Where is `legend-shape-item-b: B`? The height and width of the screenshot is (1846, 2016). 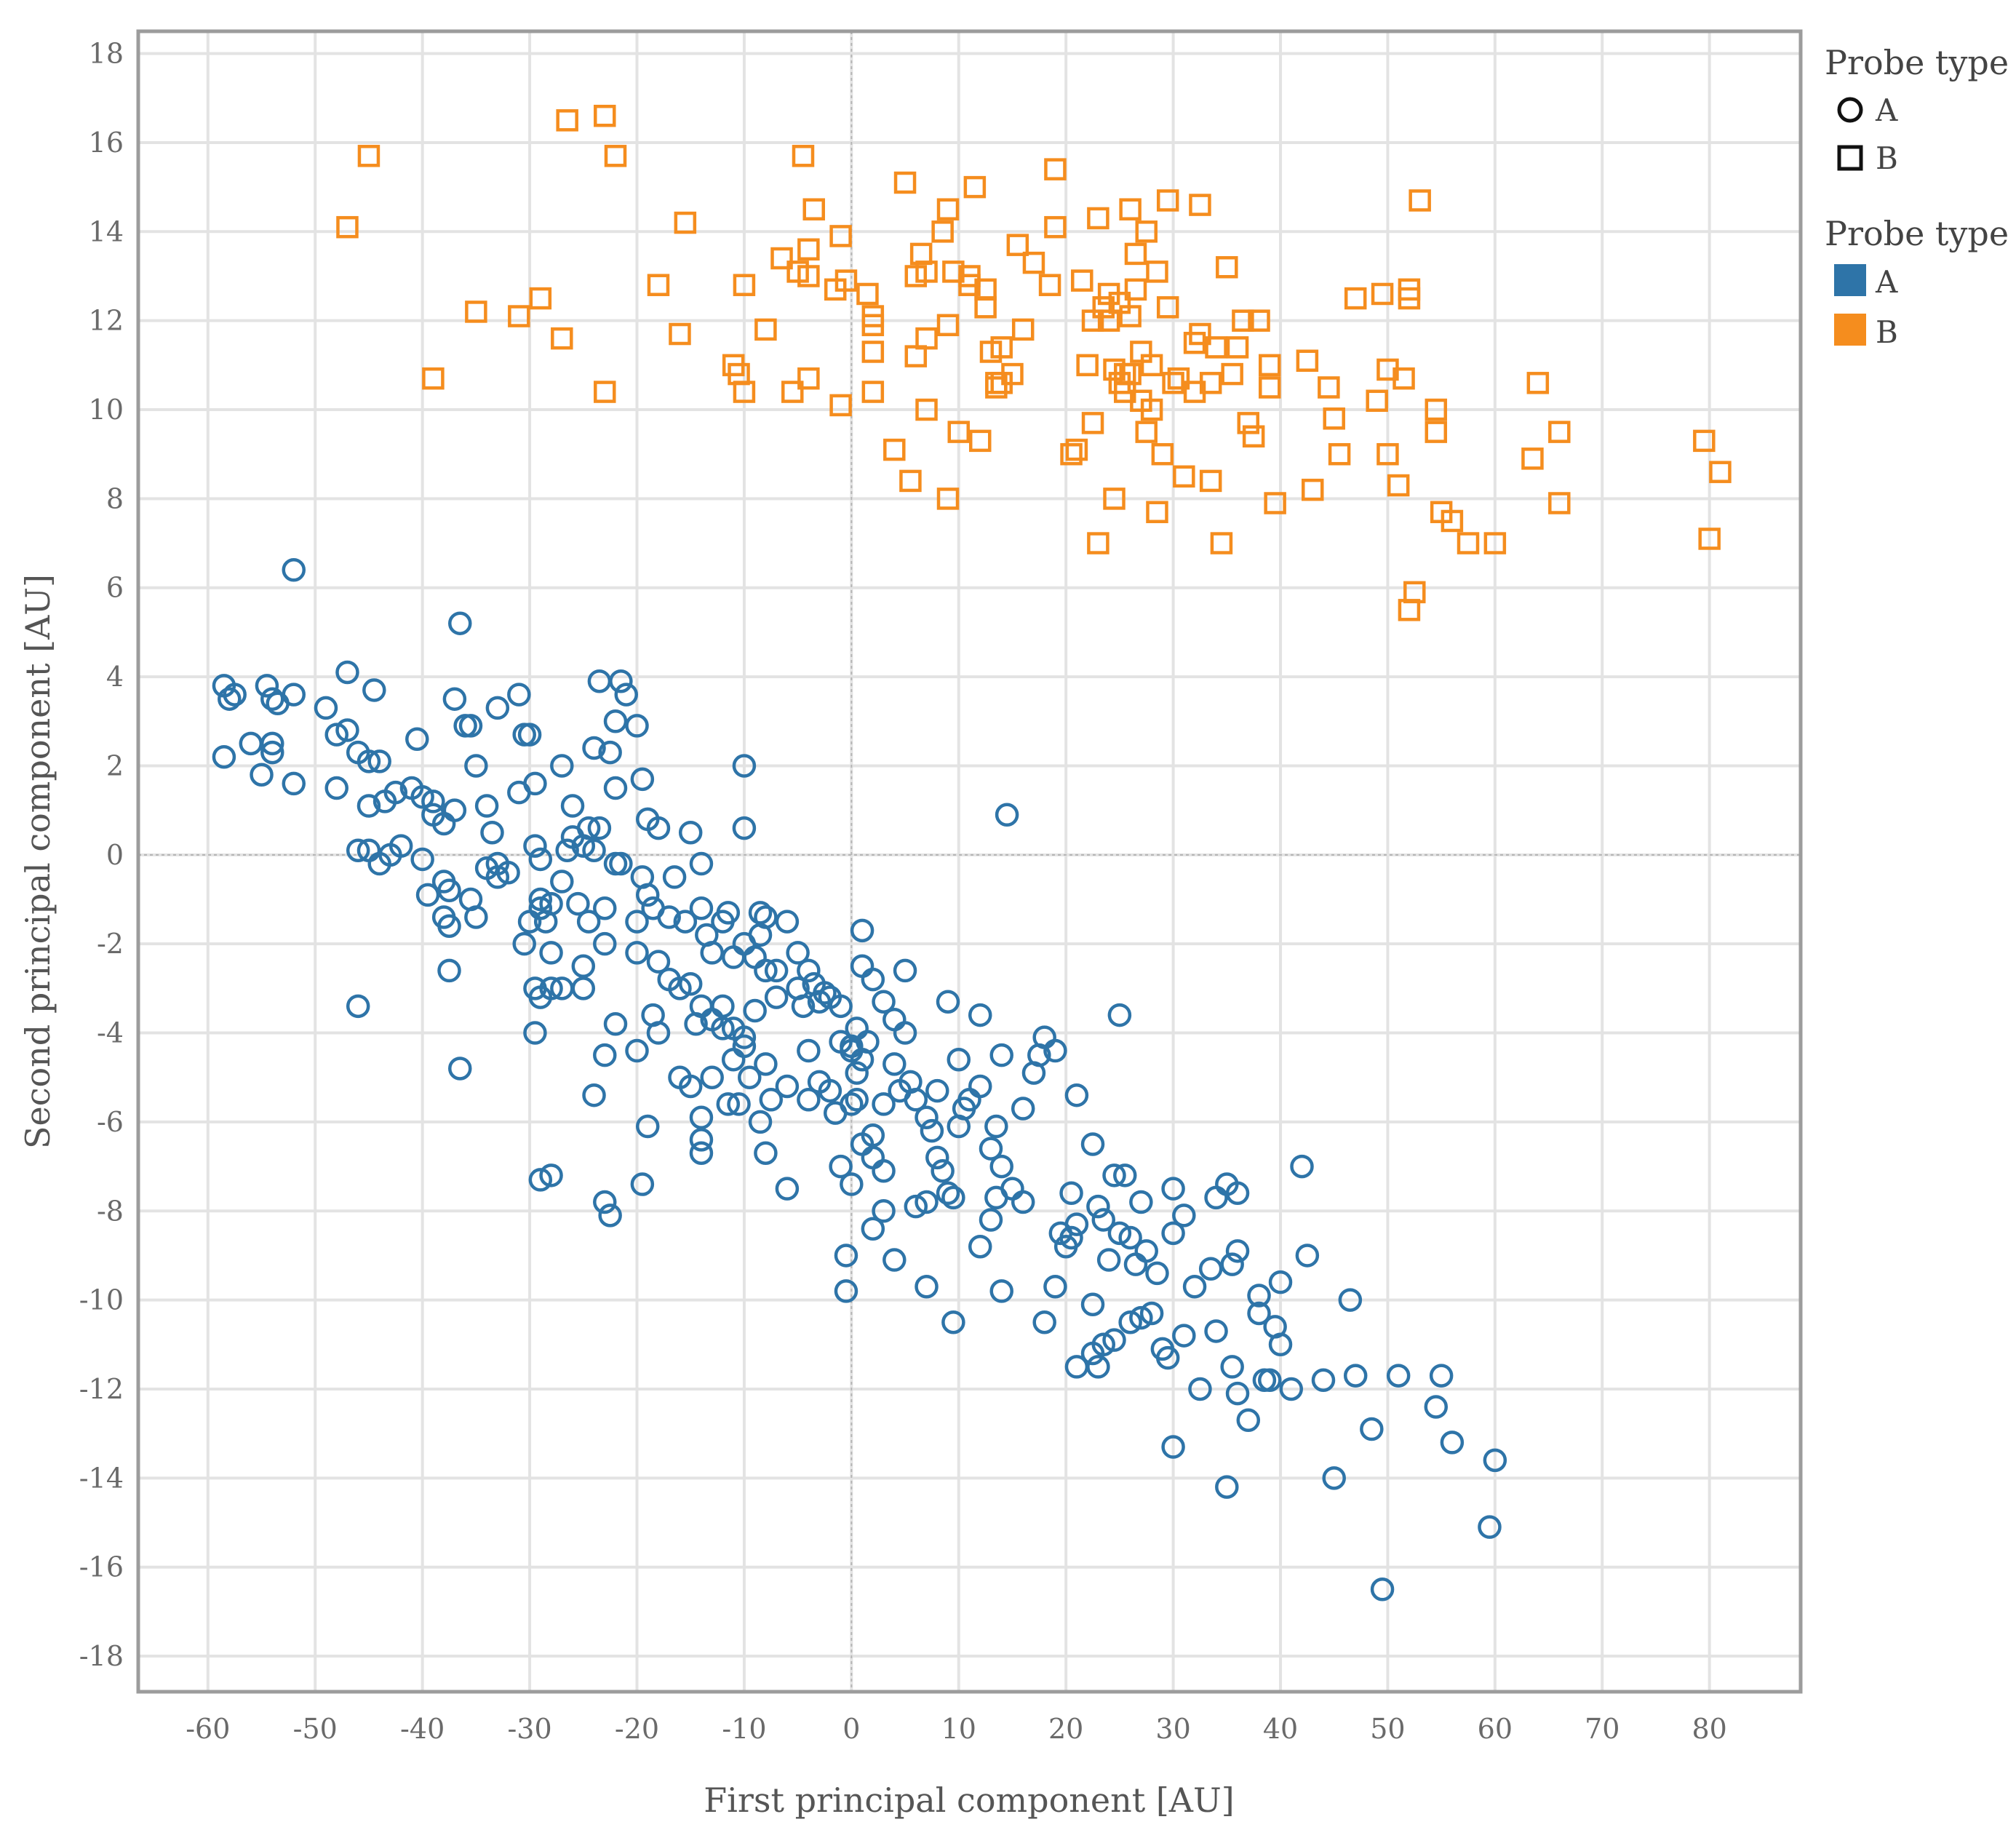
legend-shape-item-b: B is located at coordinates (1887, 158).